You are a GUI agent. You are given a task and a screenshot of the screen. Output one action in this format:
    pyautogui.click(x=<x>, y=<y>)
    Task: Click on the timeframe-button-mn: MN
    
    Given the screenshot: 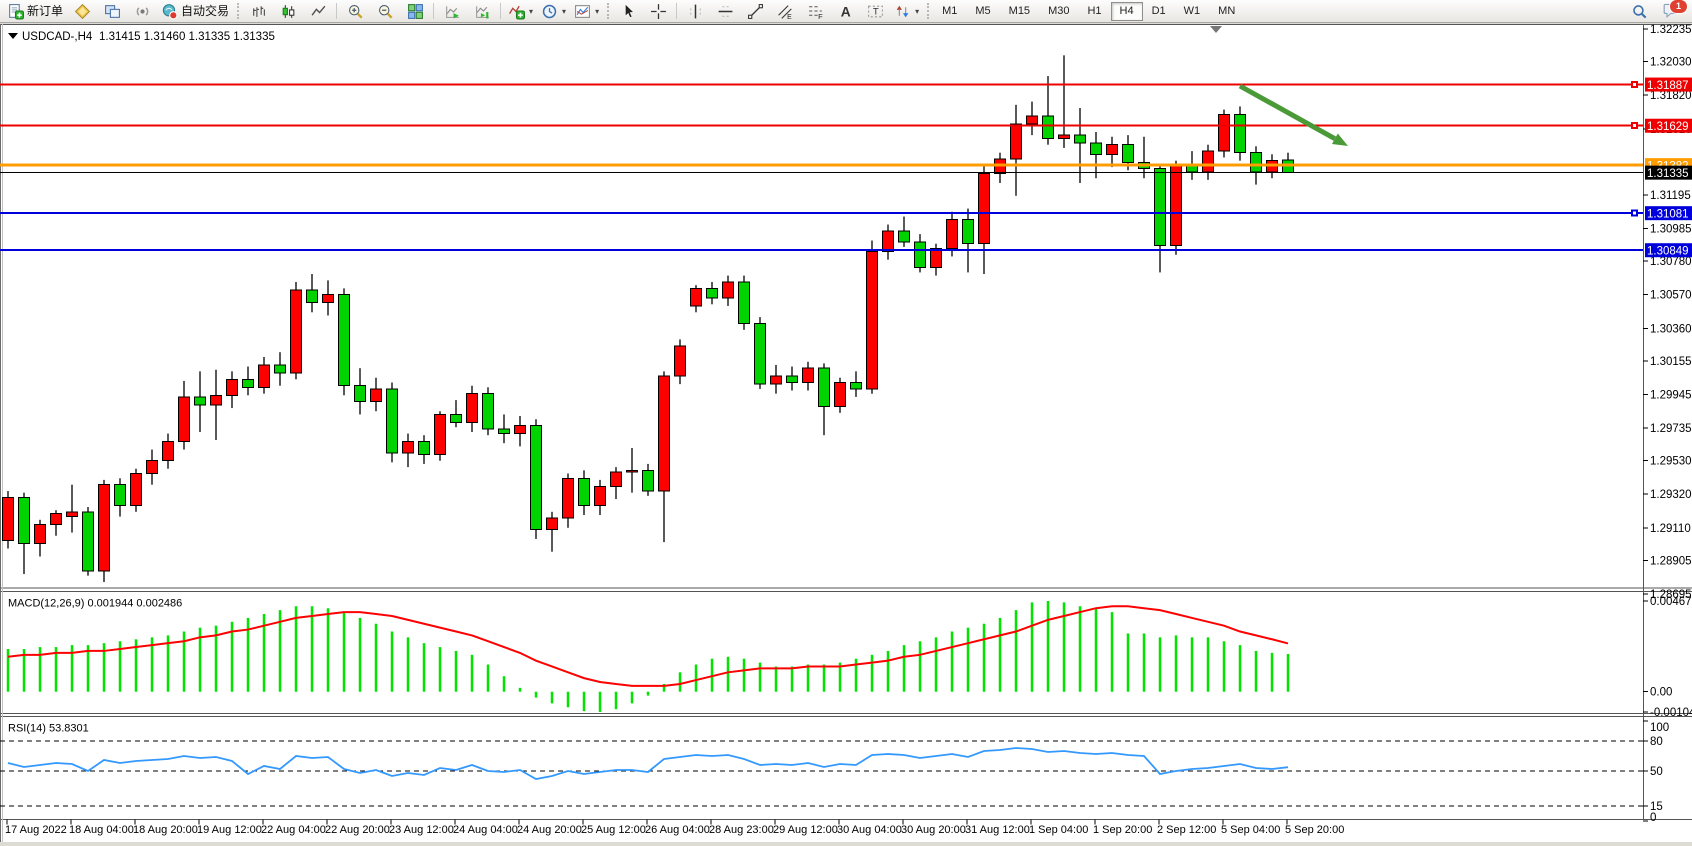 What is the action you would take?
    pyautogui.click(x=1227, y=10)
    